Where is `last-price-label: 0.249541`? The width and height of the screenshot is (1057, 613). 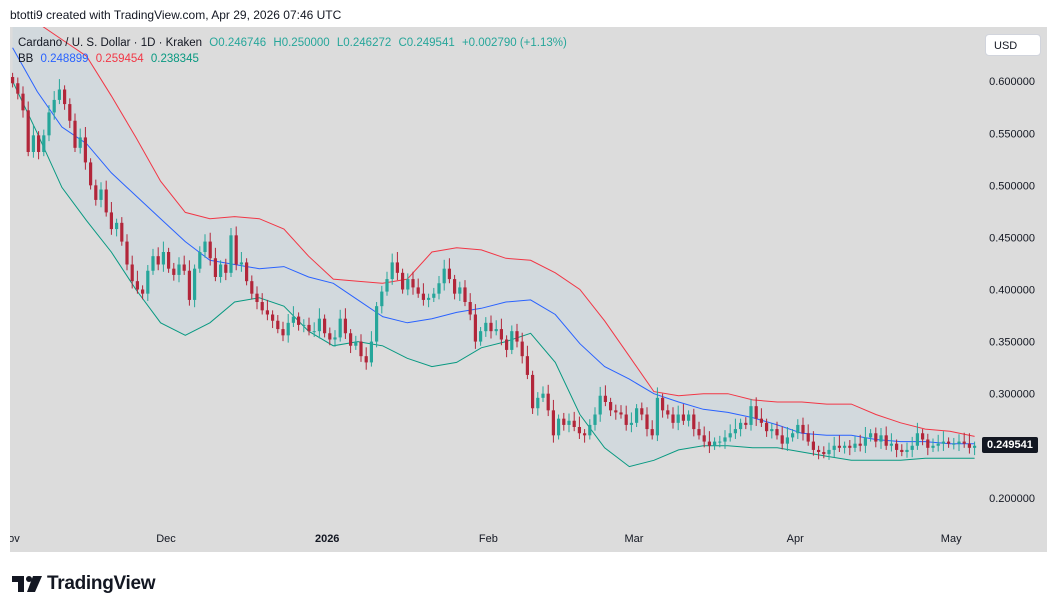
last-price-label: 0.249541 is located at coordinates (1010, 445).